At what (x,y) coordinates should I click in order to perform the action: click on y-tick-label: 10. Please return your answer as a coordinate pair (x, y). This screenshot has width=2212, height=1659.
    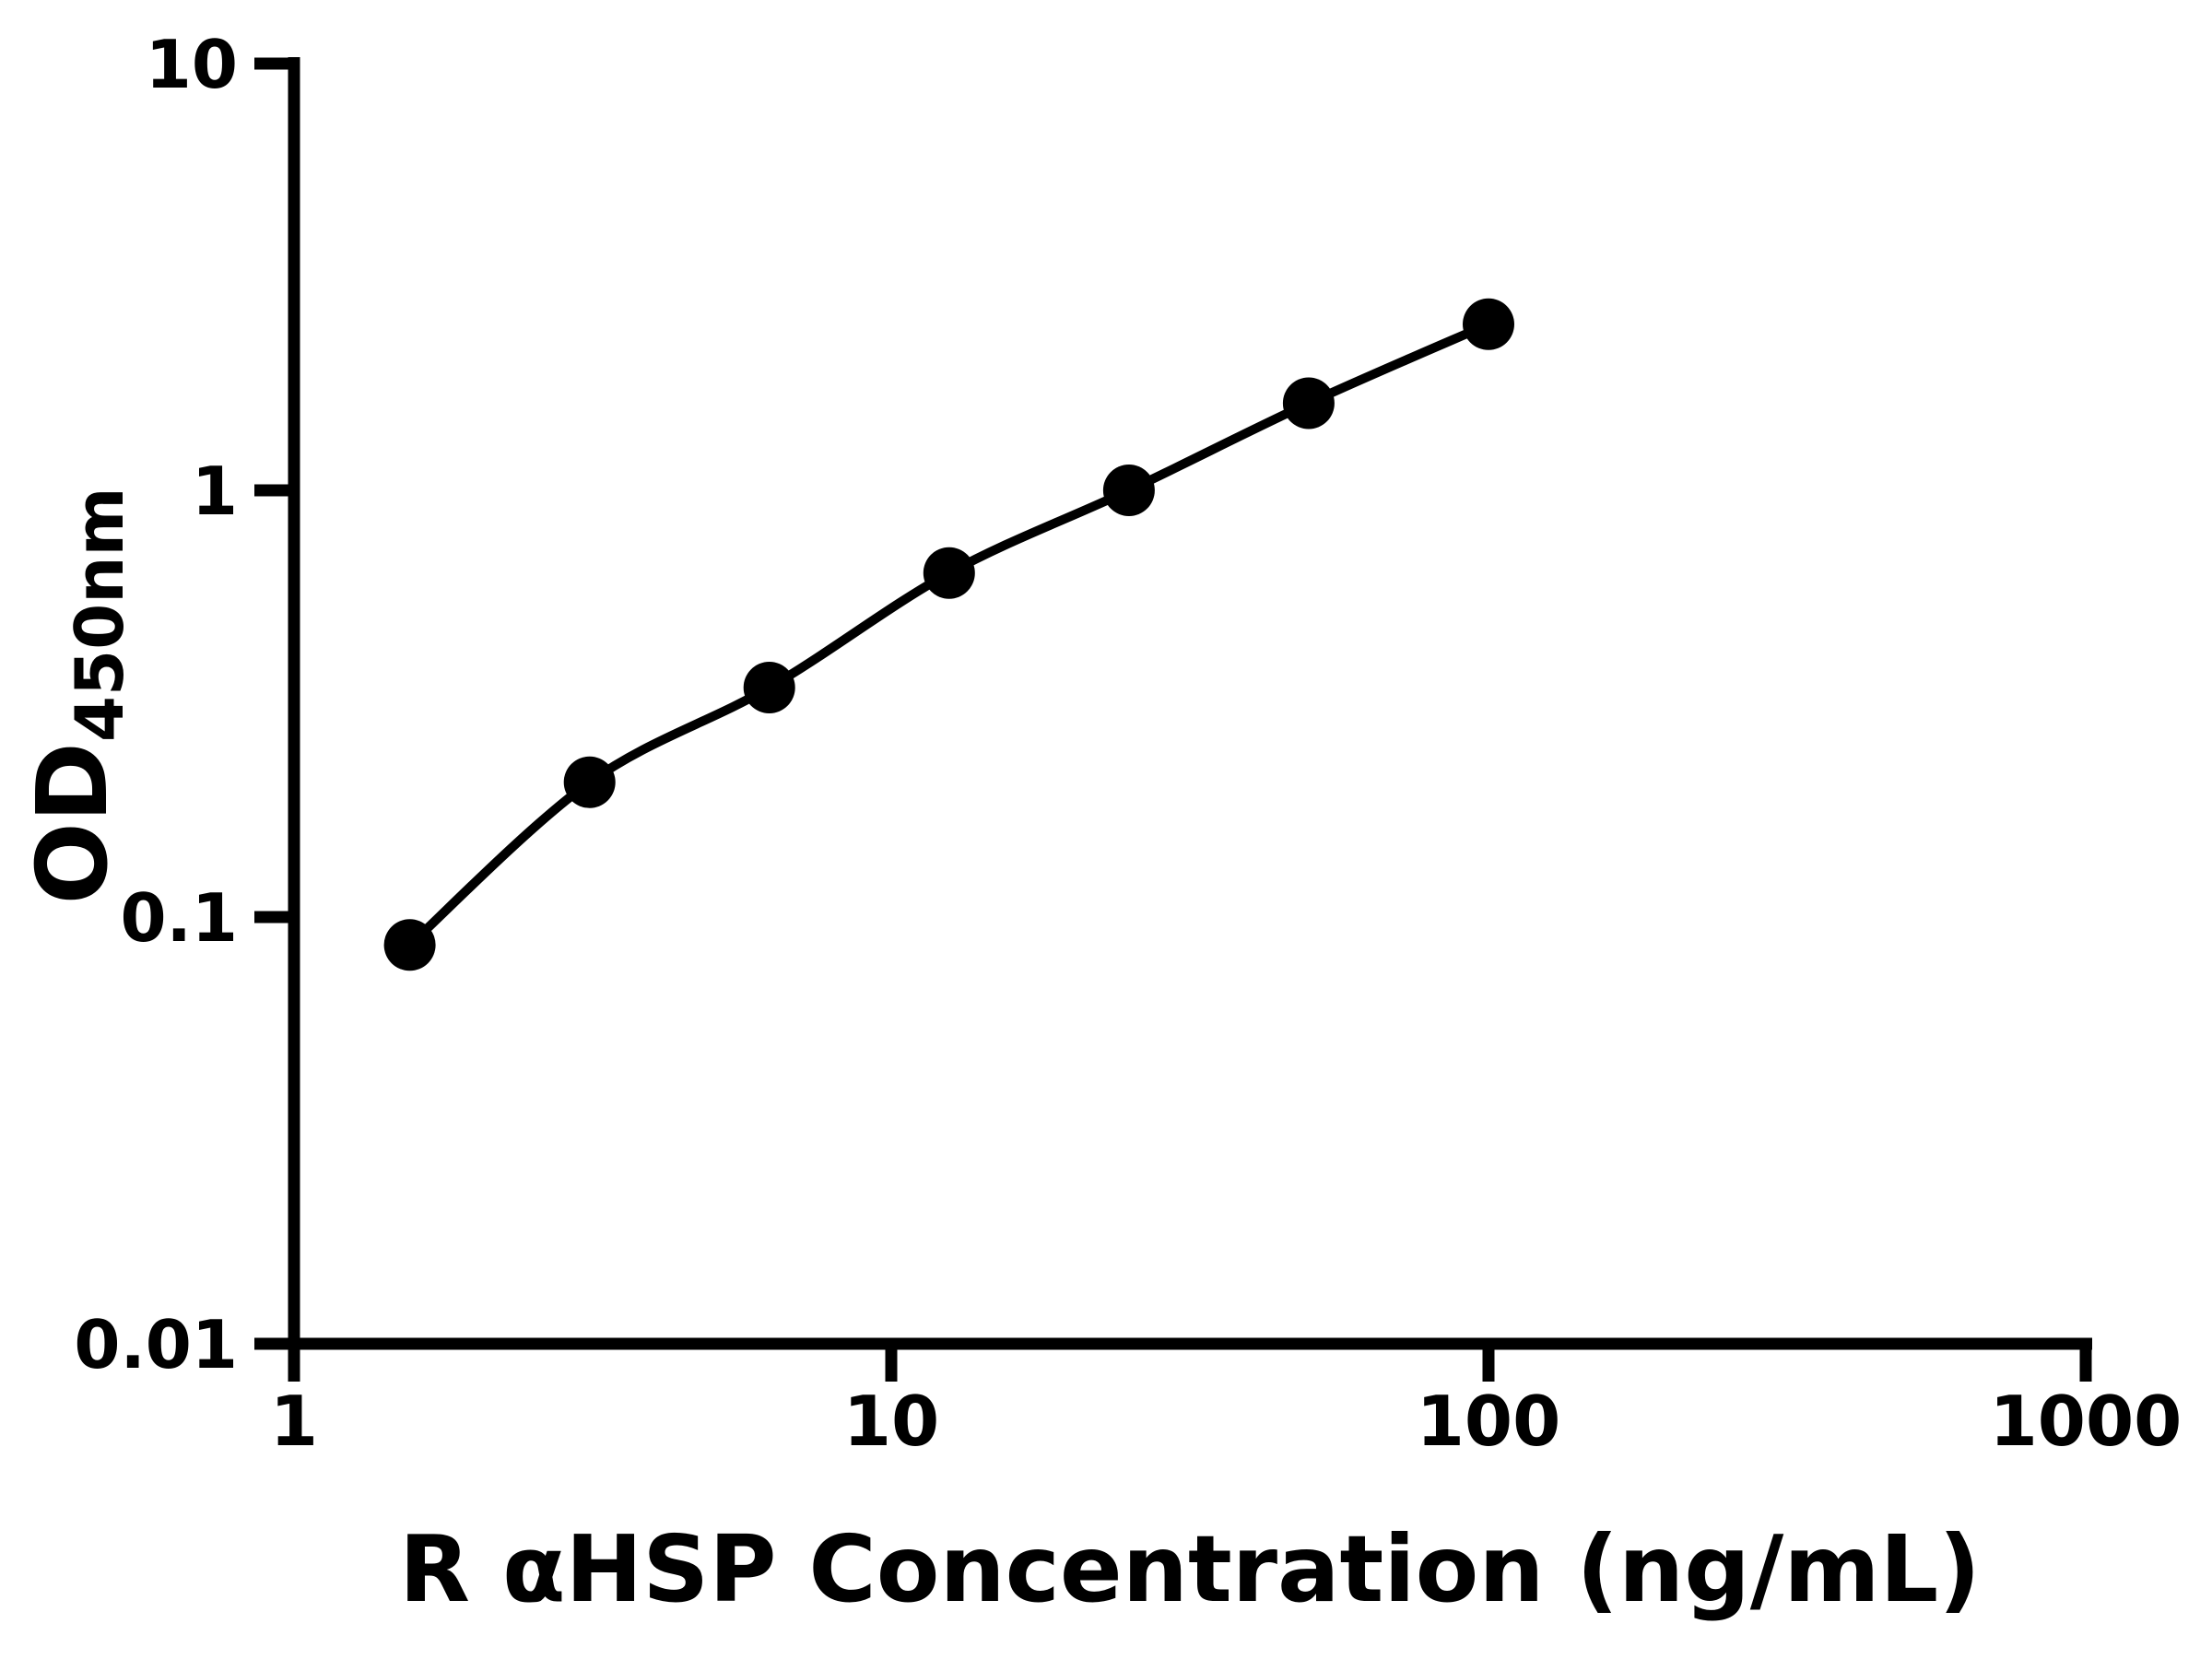
    Looking at the image, I should click on (192, 64).